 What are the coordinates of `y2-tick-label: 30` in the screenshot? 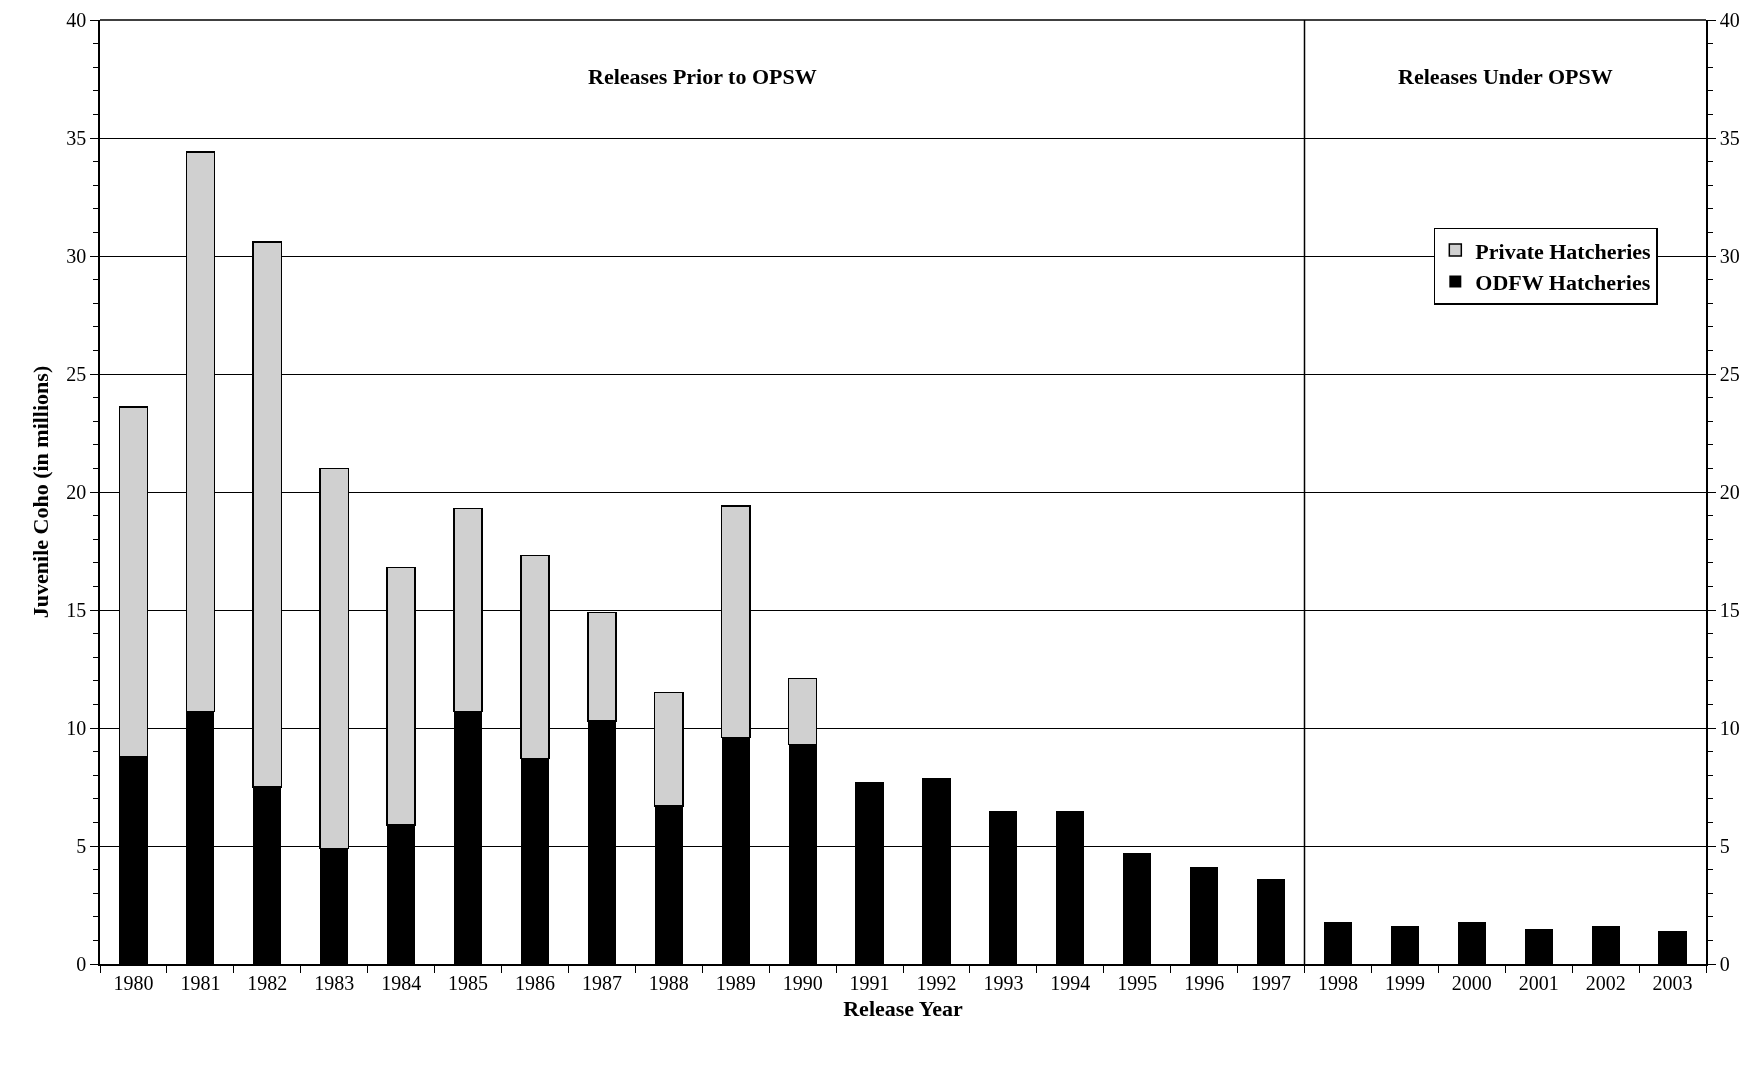 It's located at (1729, 256).